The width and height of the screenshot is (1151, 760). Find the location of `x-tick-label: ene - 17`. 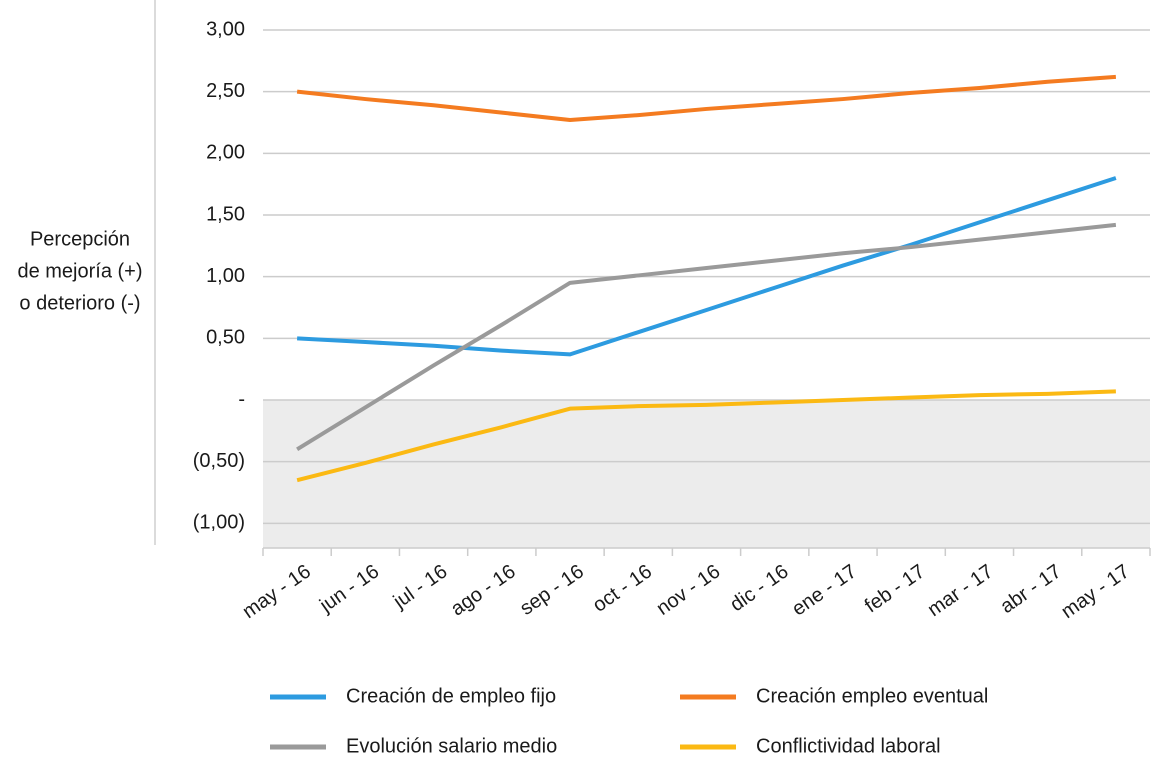

x-tick-label: ene - 17 is located at coordinates (824, 590).